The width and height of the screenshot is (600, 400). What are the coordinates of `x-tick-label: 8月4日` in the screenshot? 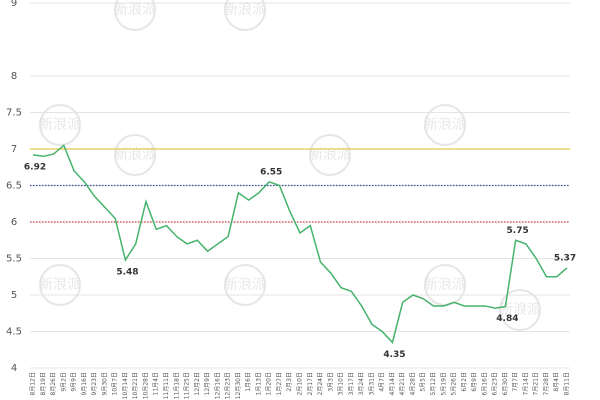 It's located at (556, 382).